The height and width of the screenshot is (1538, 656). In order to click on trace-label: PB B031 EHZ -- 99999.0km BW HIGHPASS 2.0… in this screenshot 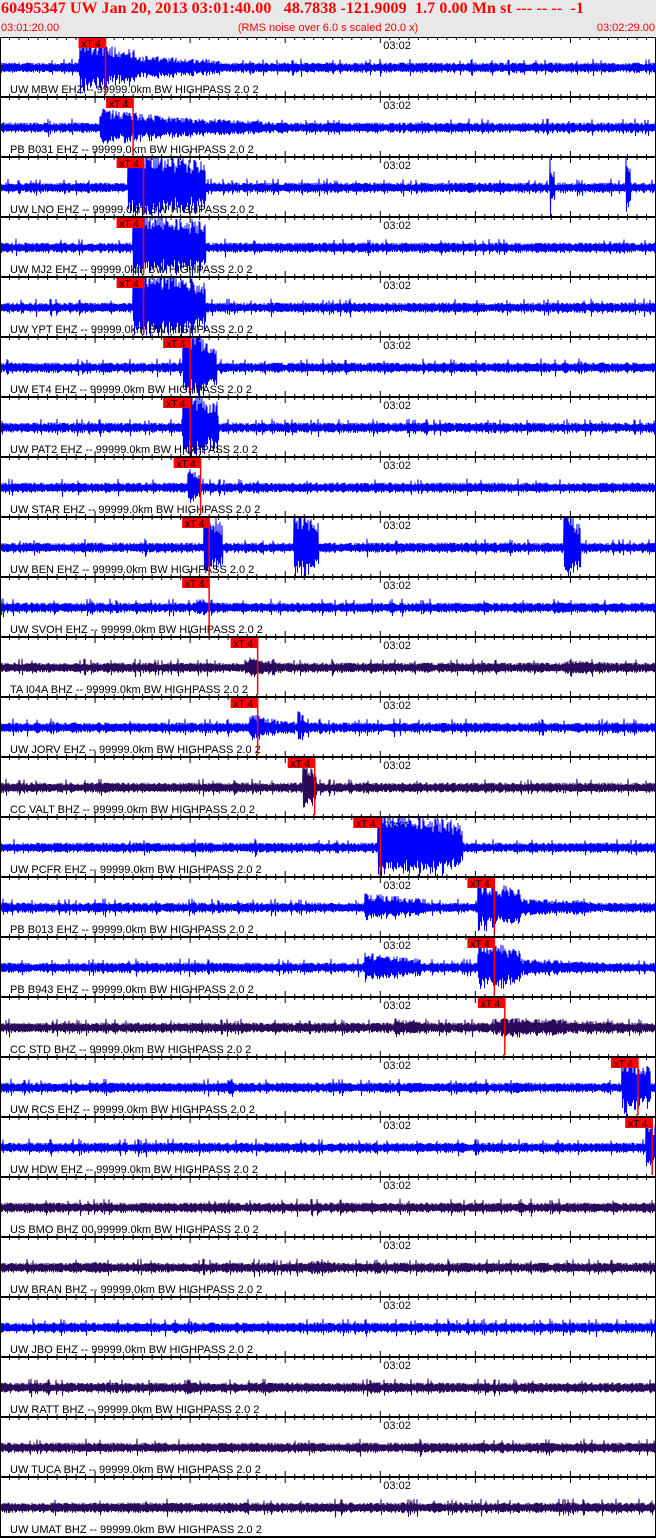, I will do `click(132, 150)`.